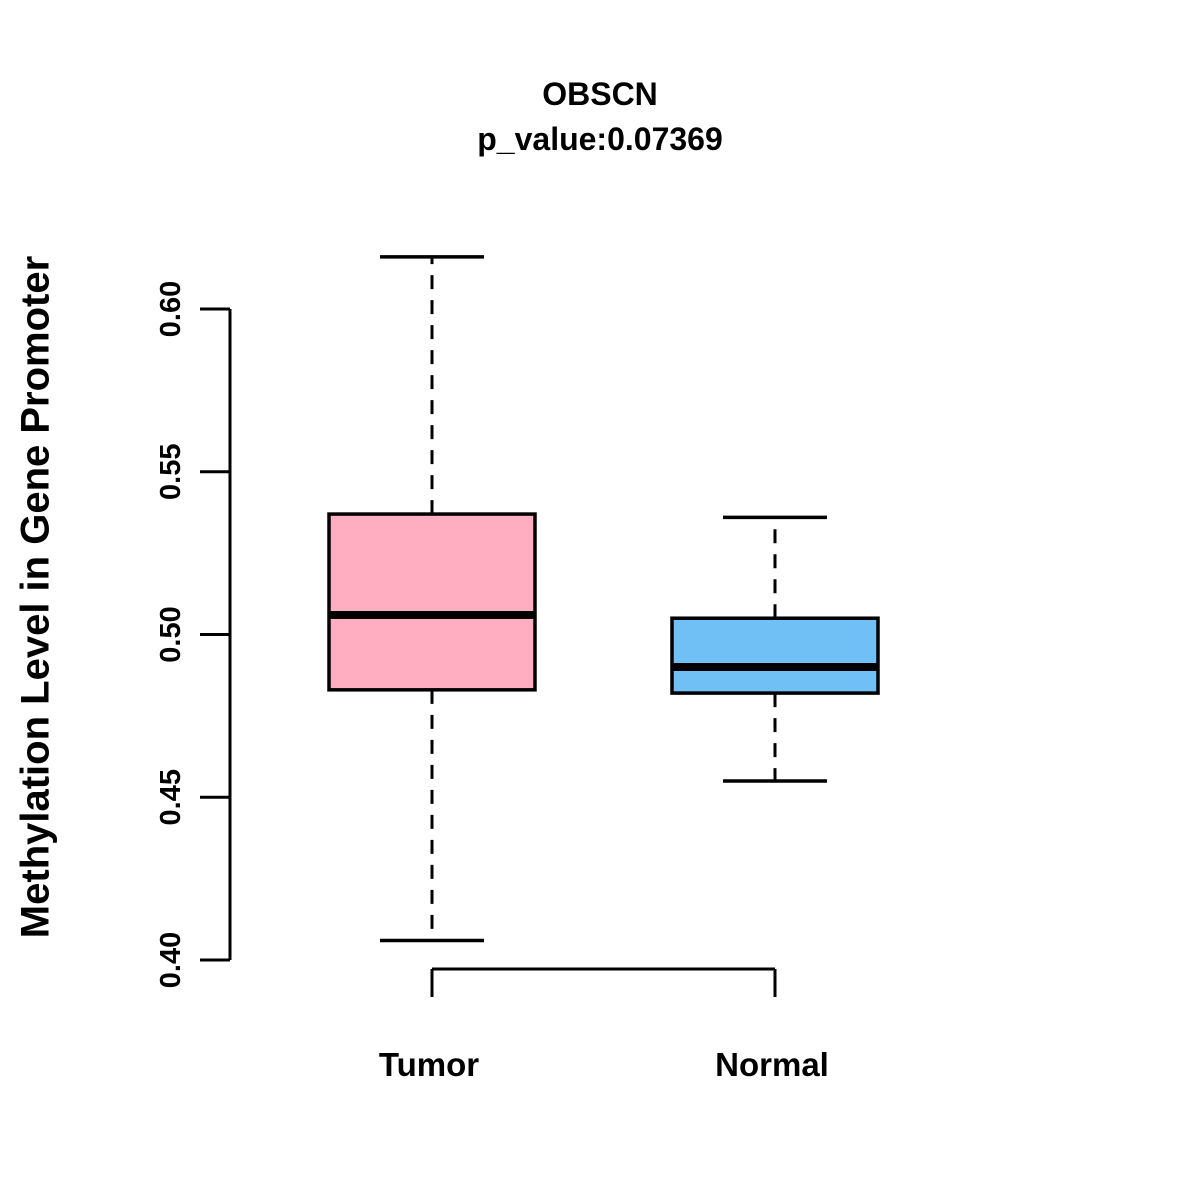 This screenshot has width=1200, height=1200. What do you see at coordinates (171, 309) in the screenshot?
I see `y-tick-label: 0.60` at bounding box center [171, 309].